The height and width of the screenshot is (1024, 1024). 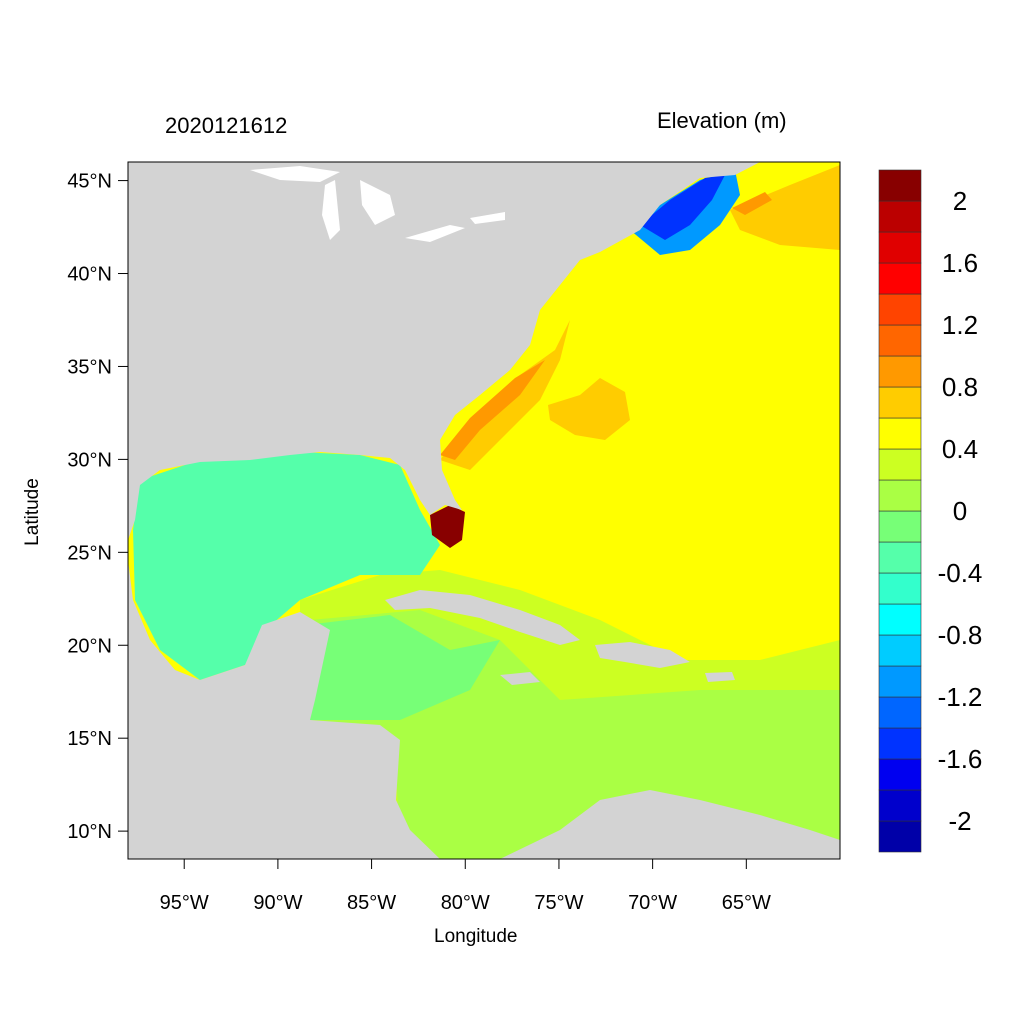 What do you see at coordinates (960, 511) in the screenshot?
I see `colorbar-label: 0` at bounding box center [960, 511].